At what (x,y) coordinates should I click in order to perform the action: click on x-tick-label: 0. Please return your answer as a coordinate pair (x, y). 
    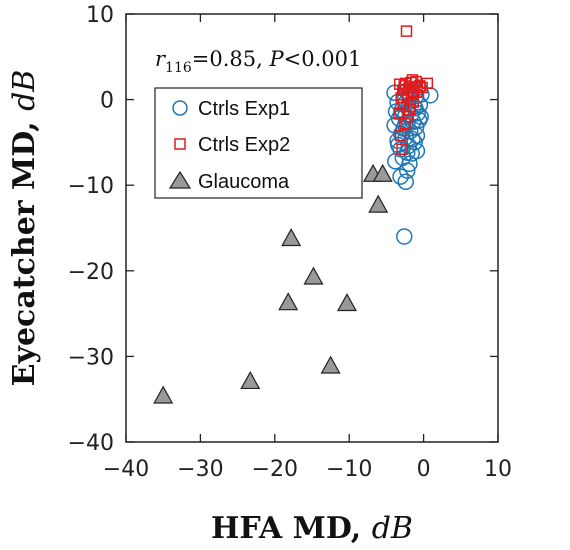
    Looking at the image, I should click on (424, 469).